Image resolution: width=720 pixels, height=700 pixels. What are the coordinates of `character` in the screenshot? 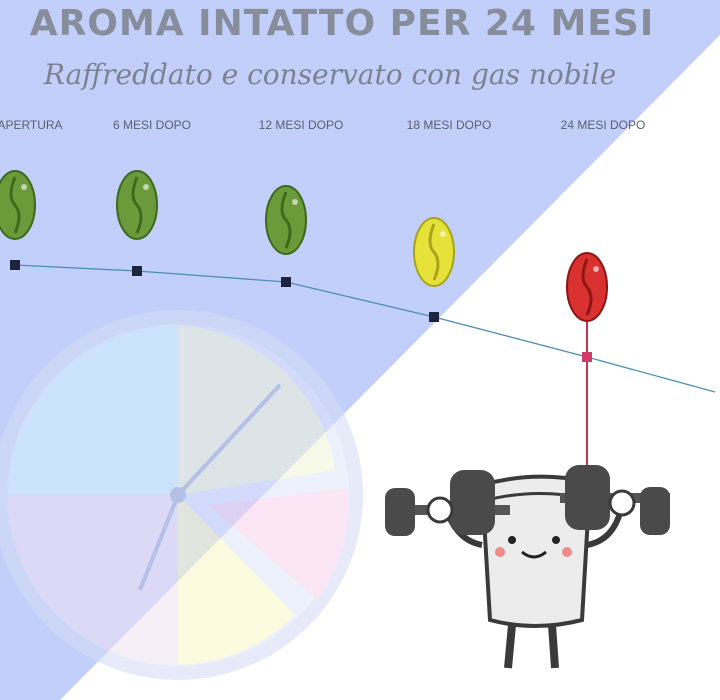 It's located at (527, 567).